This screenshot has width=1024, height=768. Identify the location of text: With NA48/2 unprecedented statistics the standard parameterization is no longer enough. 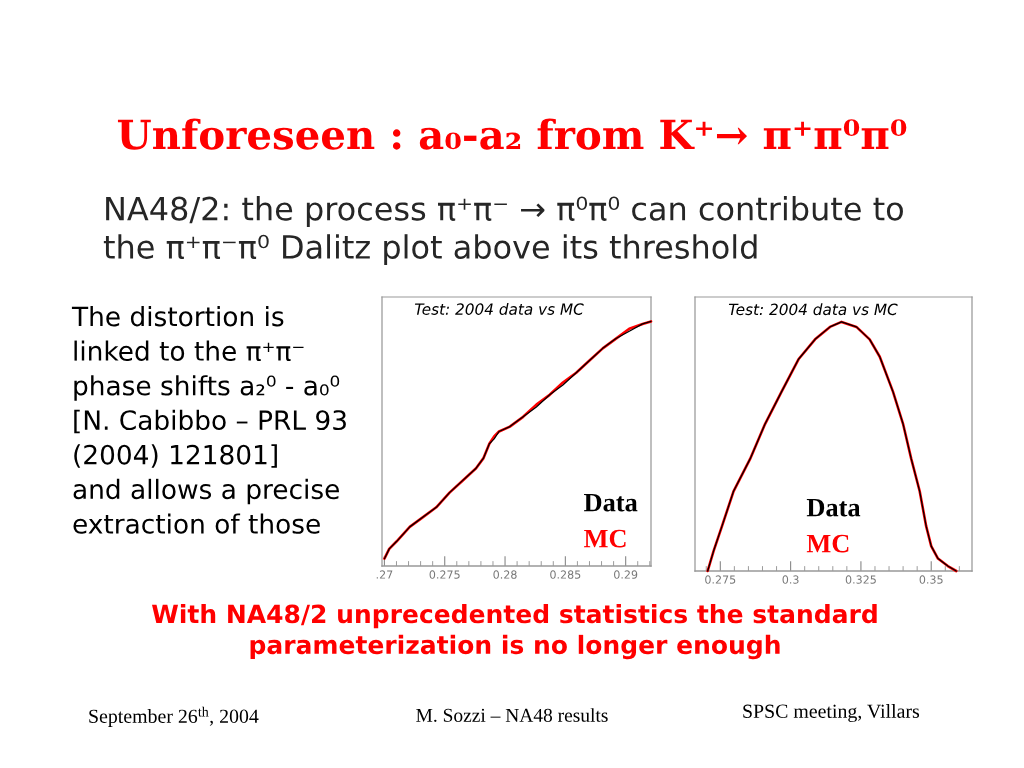
(514, 632).